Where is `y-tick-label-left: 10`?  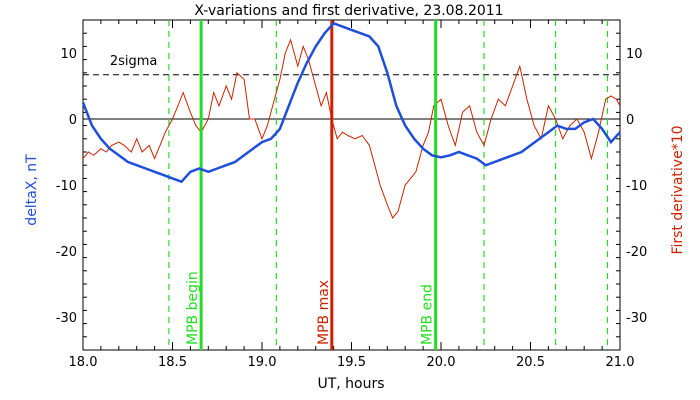
y-tick-label-left: 10 is located at coordinates (68, 54).